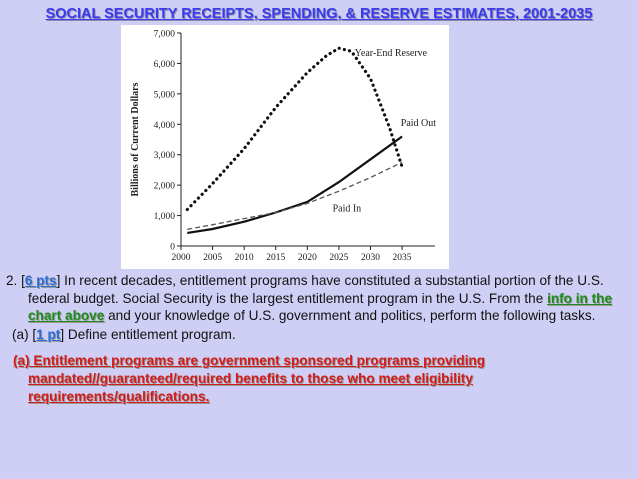 The width and height of the screenshot is (638, 479). Describe the element at coordinates (48, 334) in the screenshot. I see `subquestion-points: 1 pt` at that location.